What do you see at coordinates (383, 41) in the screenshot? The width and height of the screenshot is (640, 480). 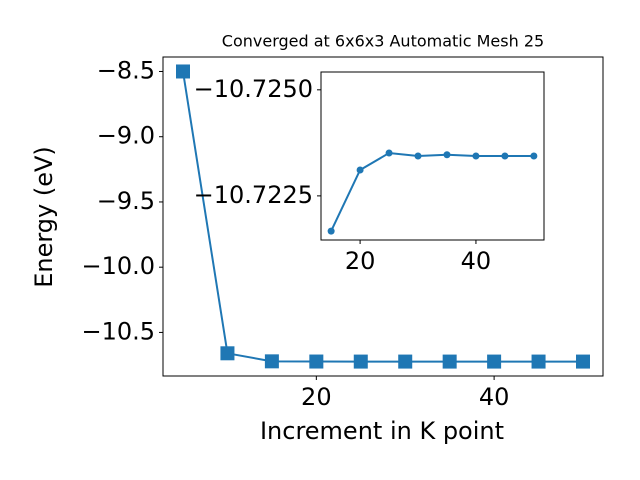 I see `chart-title: Converged at 6x6x3 Automatic Mesh 25` at bounding box center [383, 41].